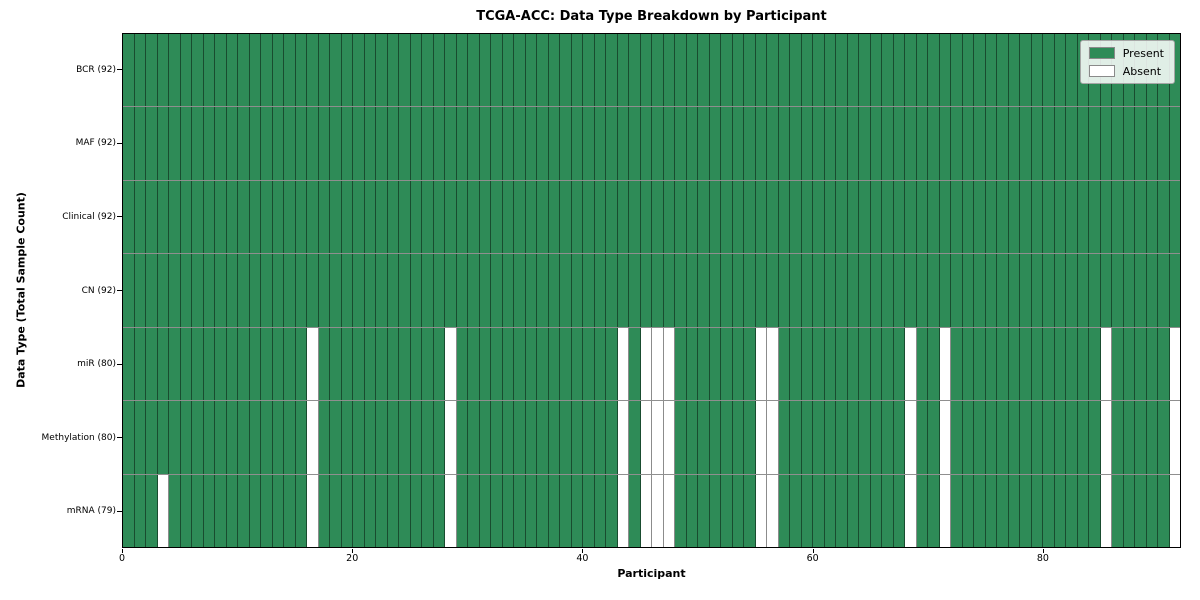 The width and height of the screenshot is (1200, 600). I want to click on x-tick-label-40: 40, so click(582, 558).